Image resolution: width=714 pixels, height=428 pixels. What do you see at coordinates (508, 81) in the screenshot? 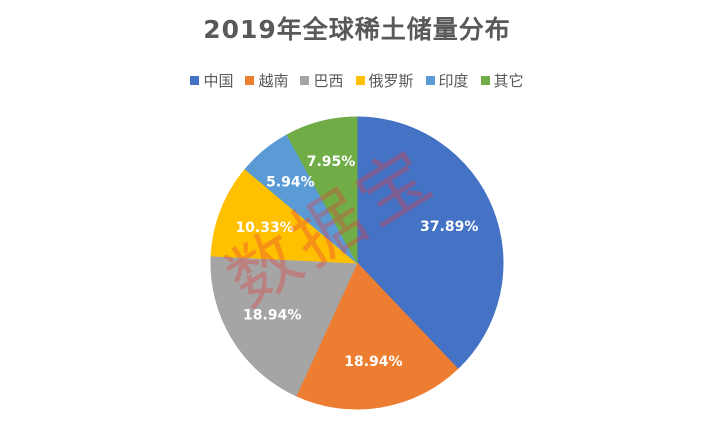
I see `legend-label: 其它` at bounding box center [508, 81].